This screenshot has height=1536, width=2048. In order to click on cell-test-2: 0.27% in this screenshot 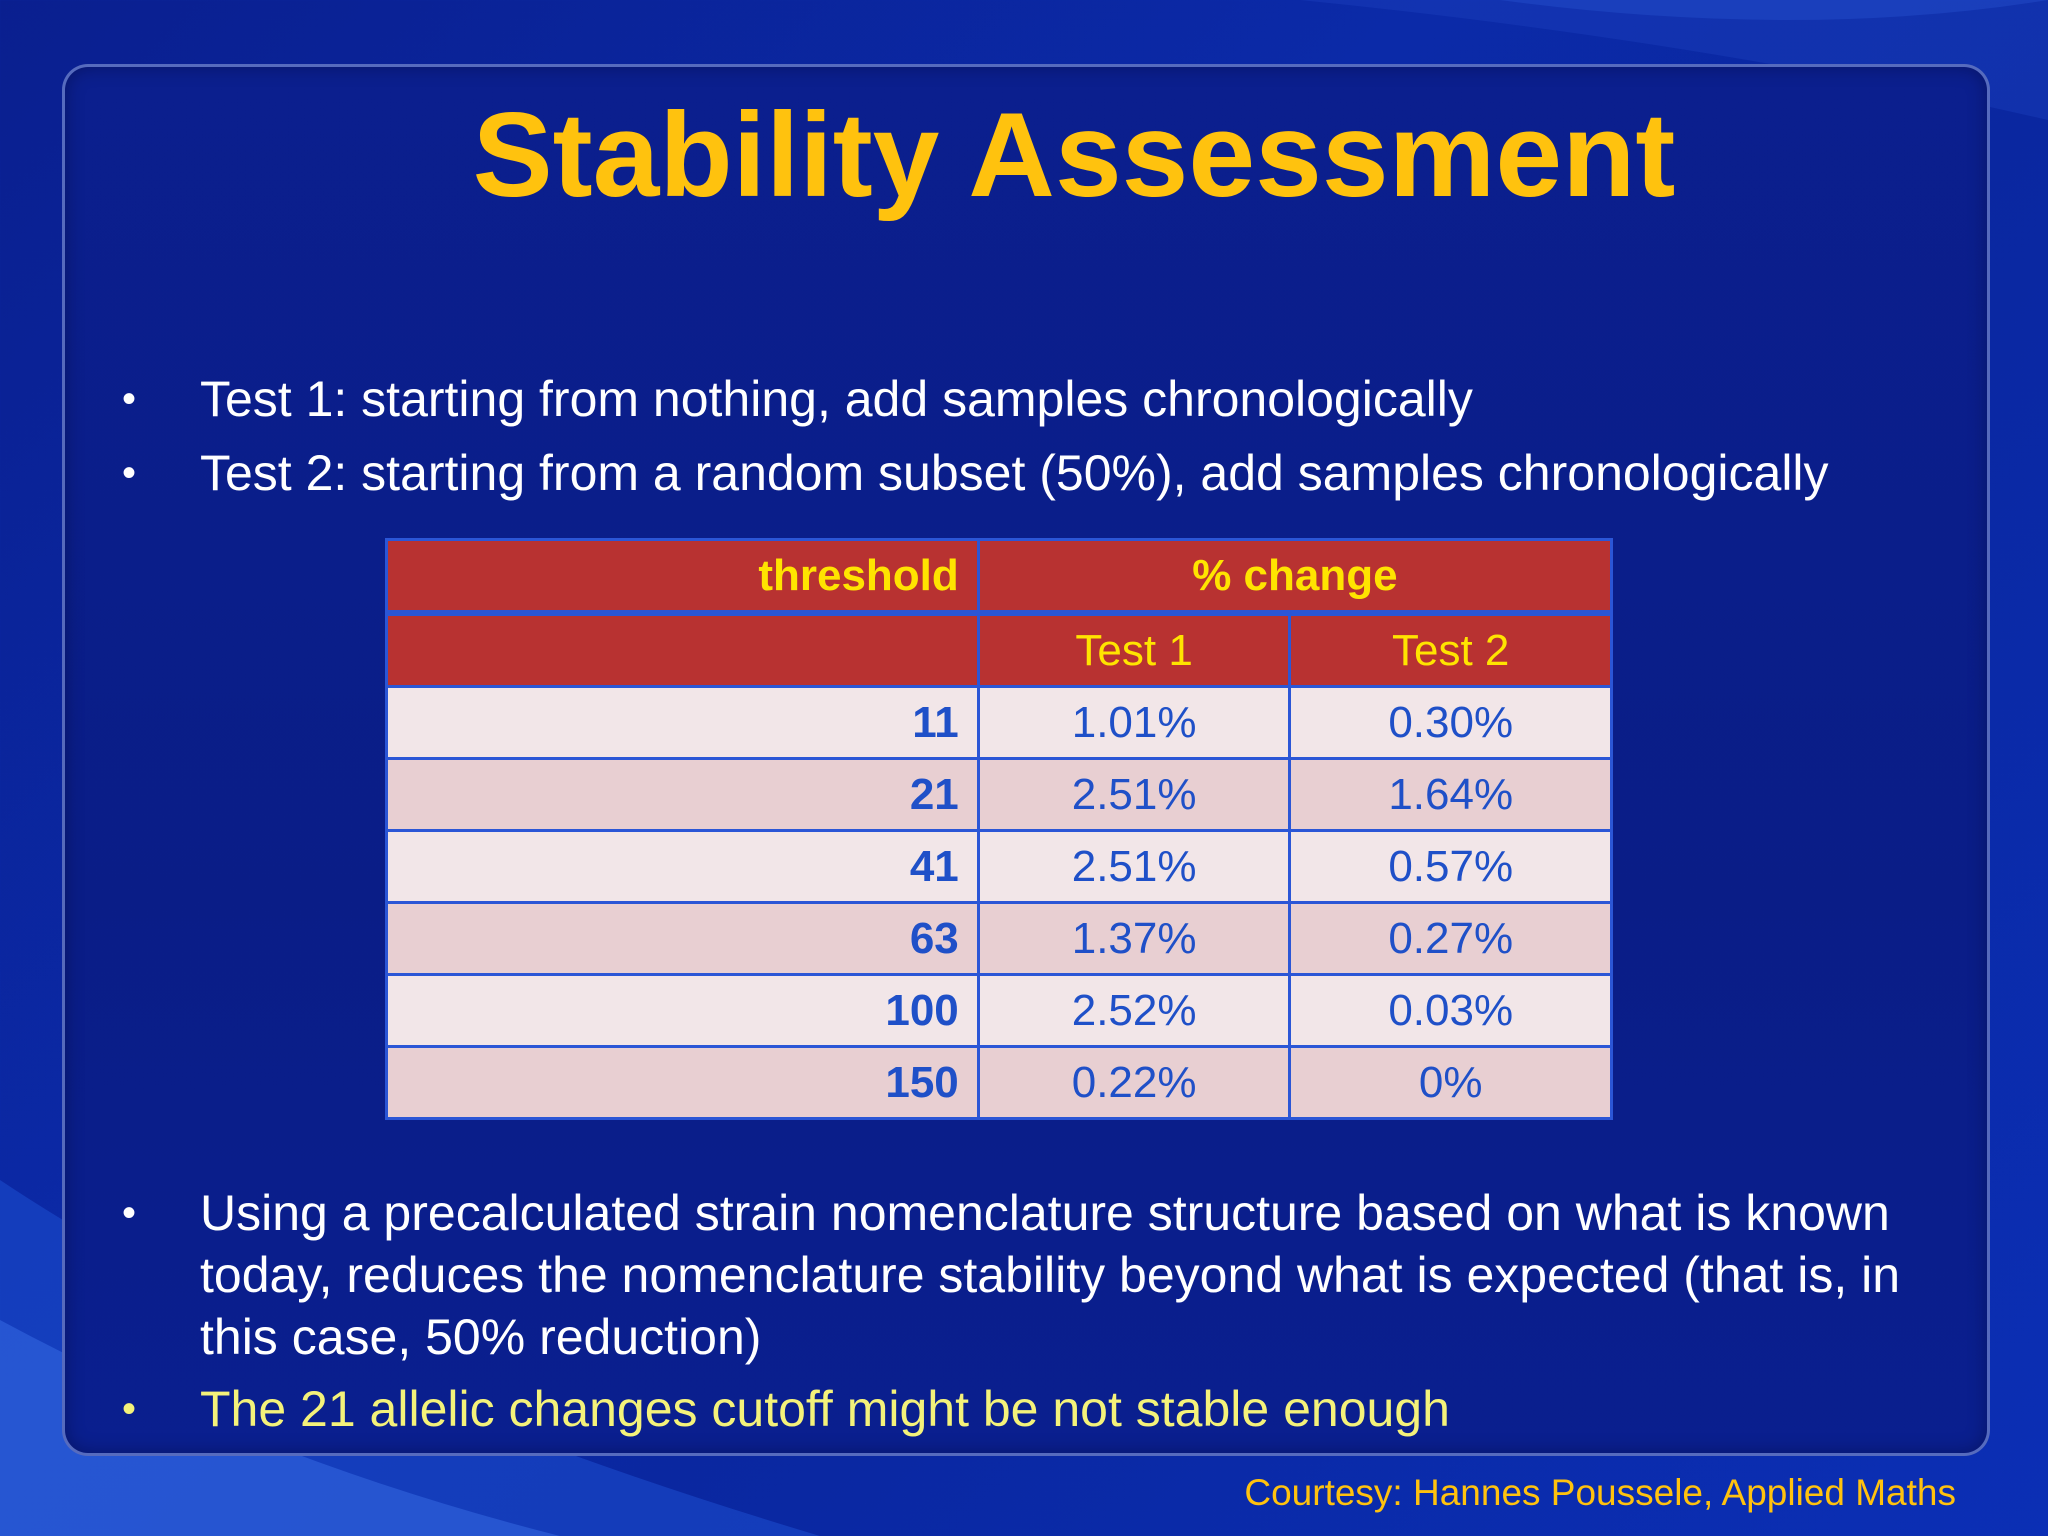, I will do `click(1450, 938)`.